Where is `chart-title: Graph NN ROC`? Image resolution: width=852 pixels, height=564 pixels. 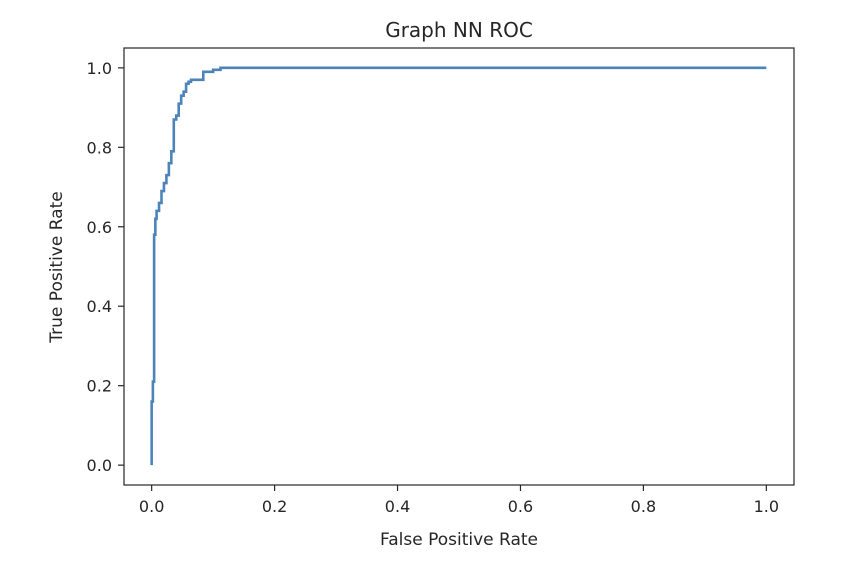
chart-title: Graph NN ROC is located at coordinates (459, 30).